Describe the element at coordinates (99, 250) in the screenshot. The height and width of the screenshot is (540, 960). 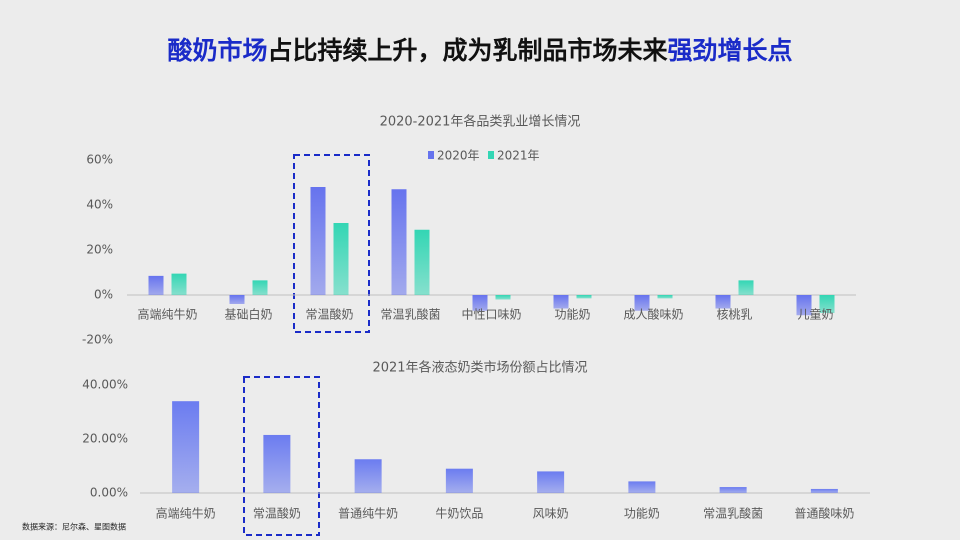
I see `y-tick-label: 20%` at that location.